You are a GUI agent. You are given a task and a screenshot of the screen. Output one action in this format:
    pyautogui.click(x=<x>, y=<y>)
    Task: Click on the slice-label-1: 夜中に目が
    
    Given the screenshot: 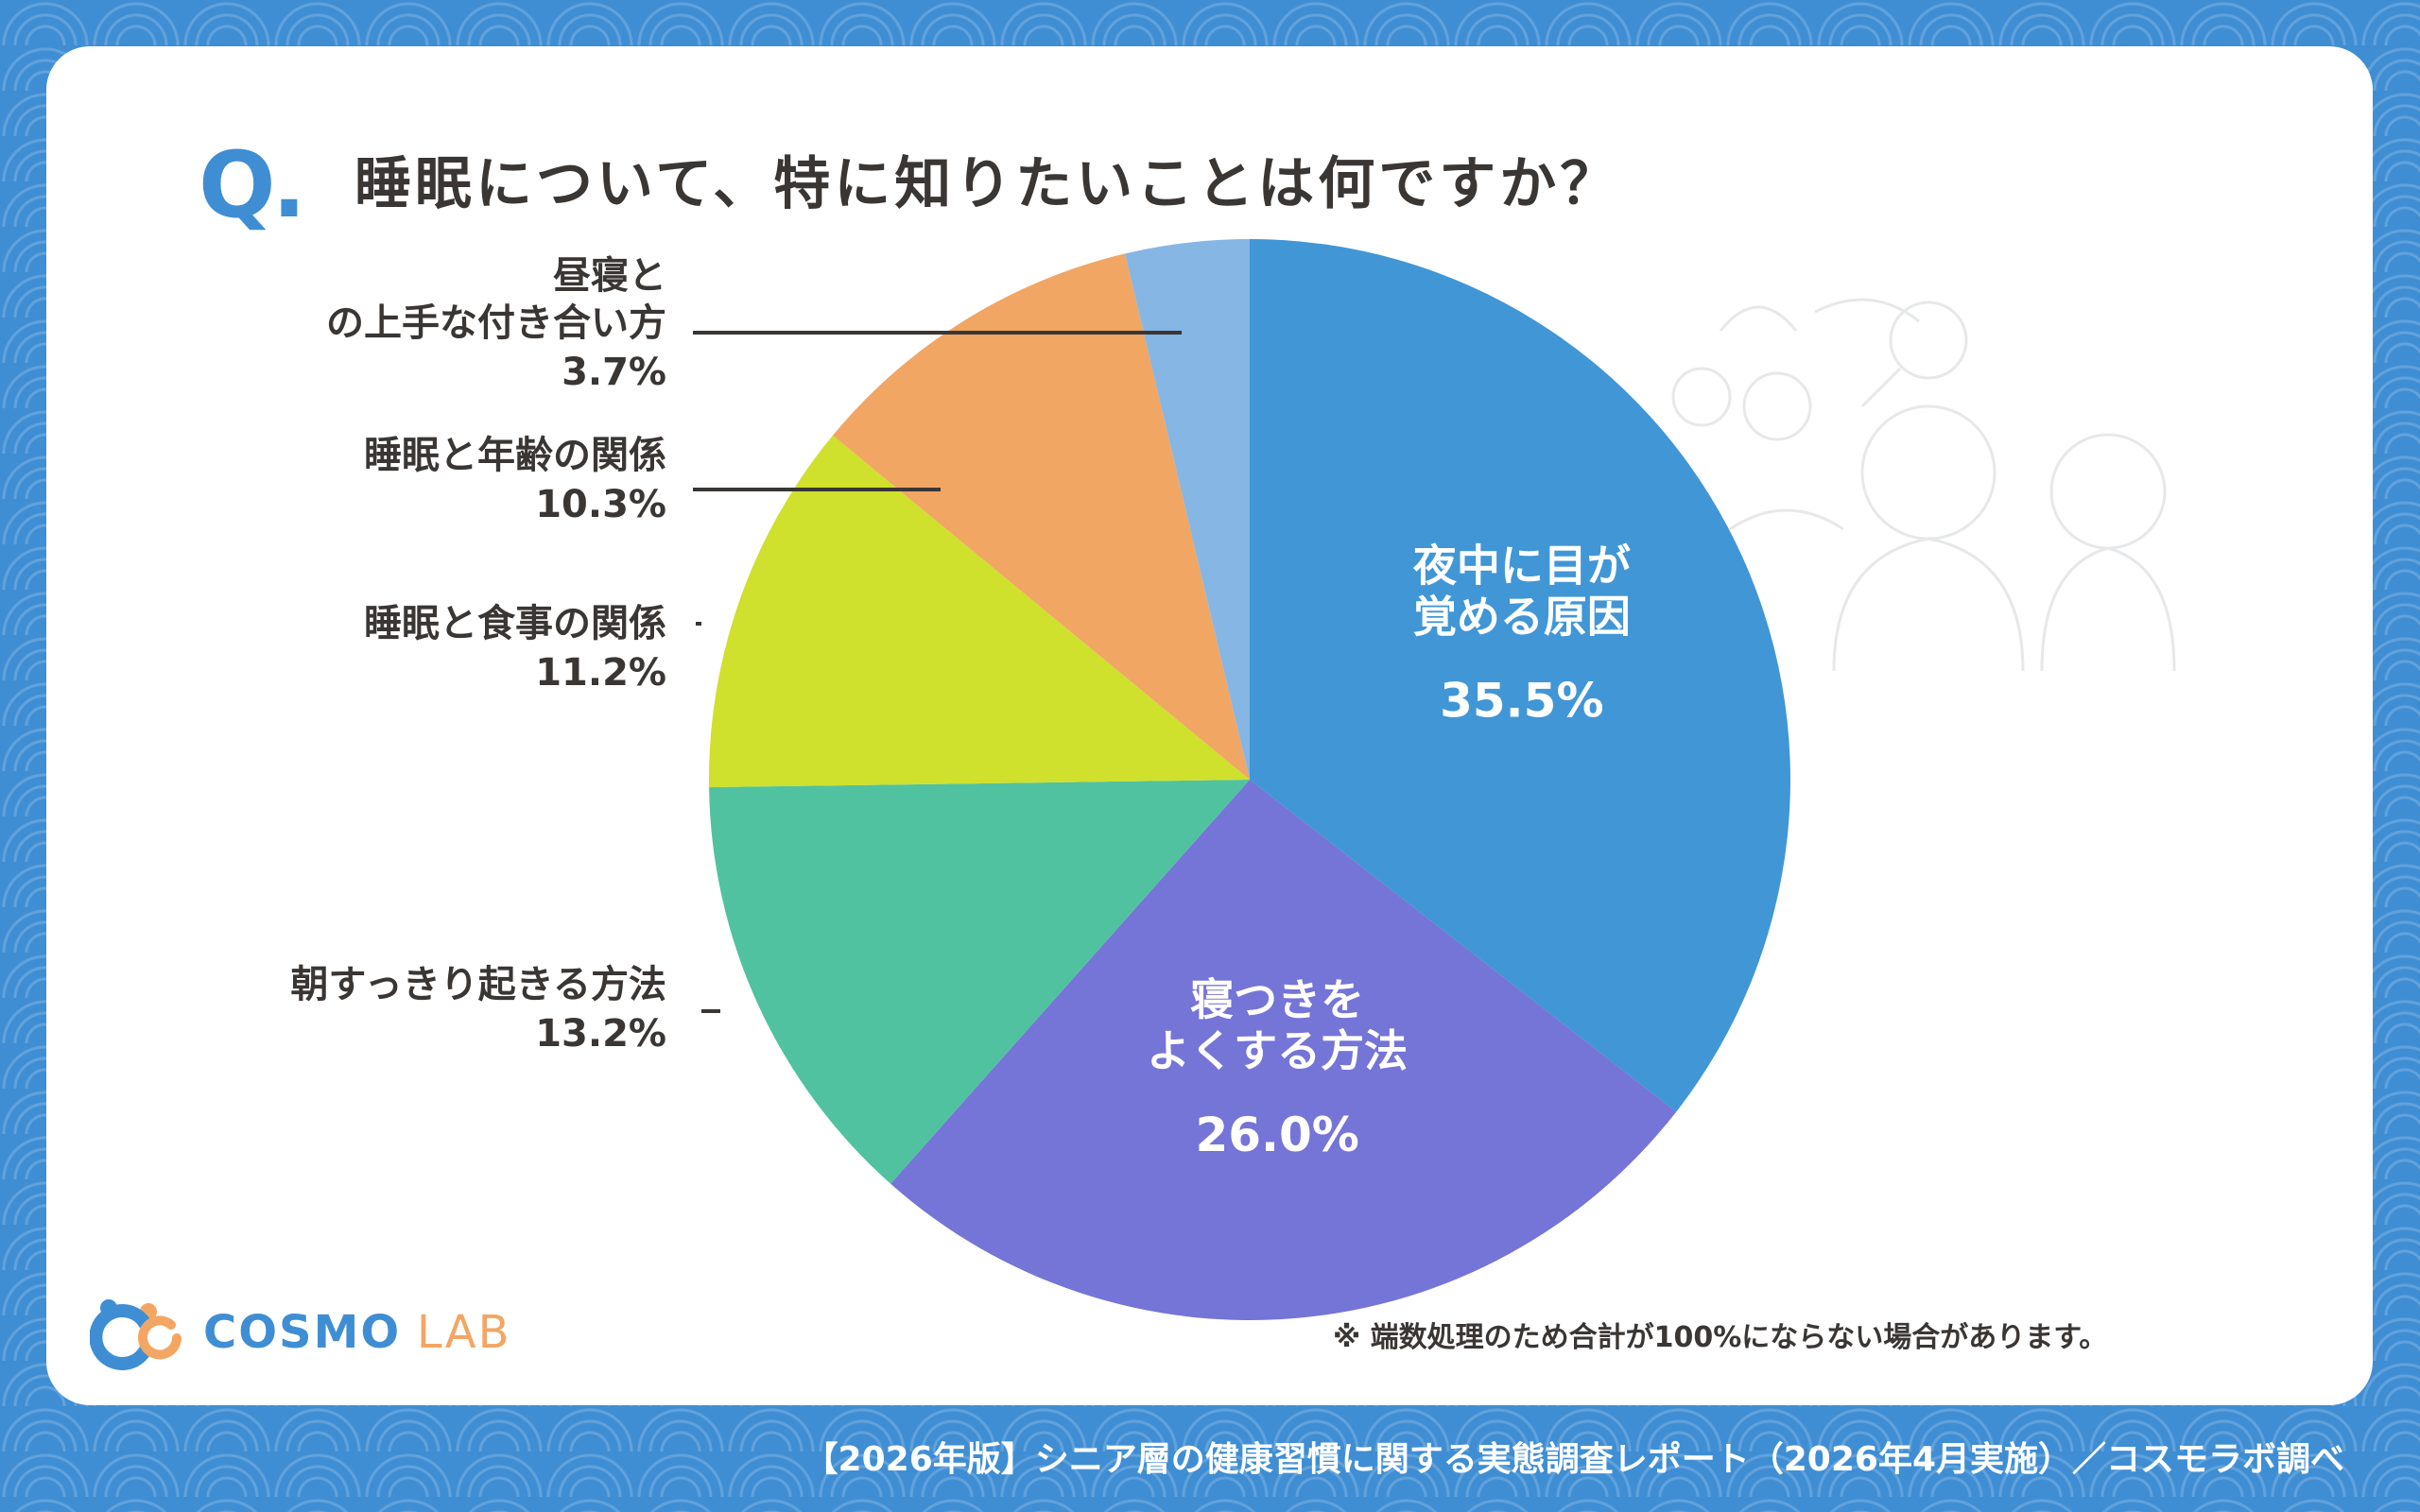 What is the action you would take?
    pyautogui.click(x=1521, y=565)
    